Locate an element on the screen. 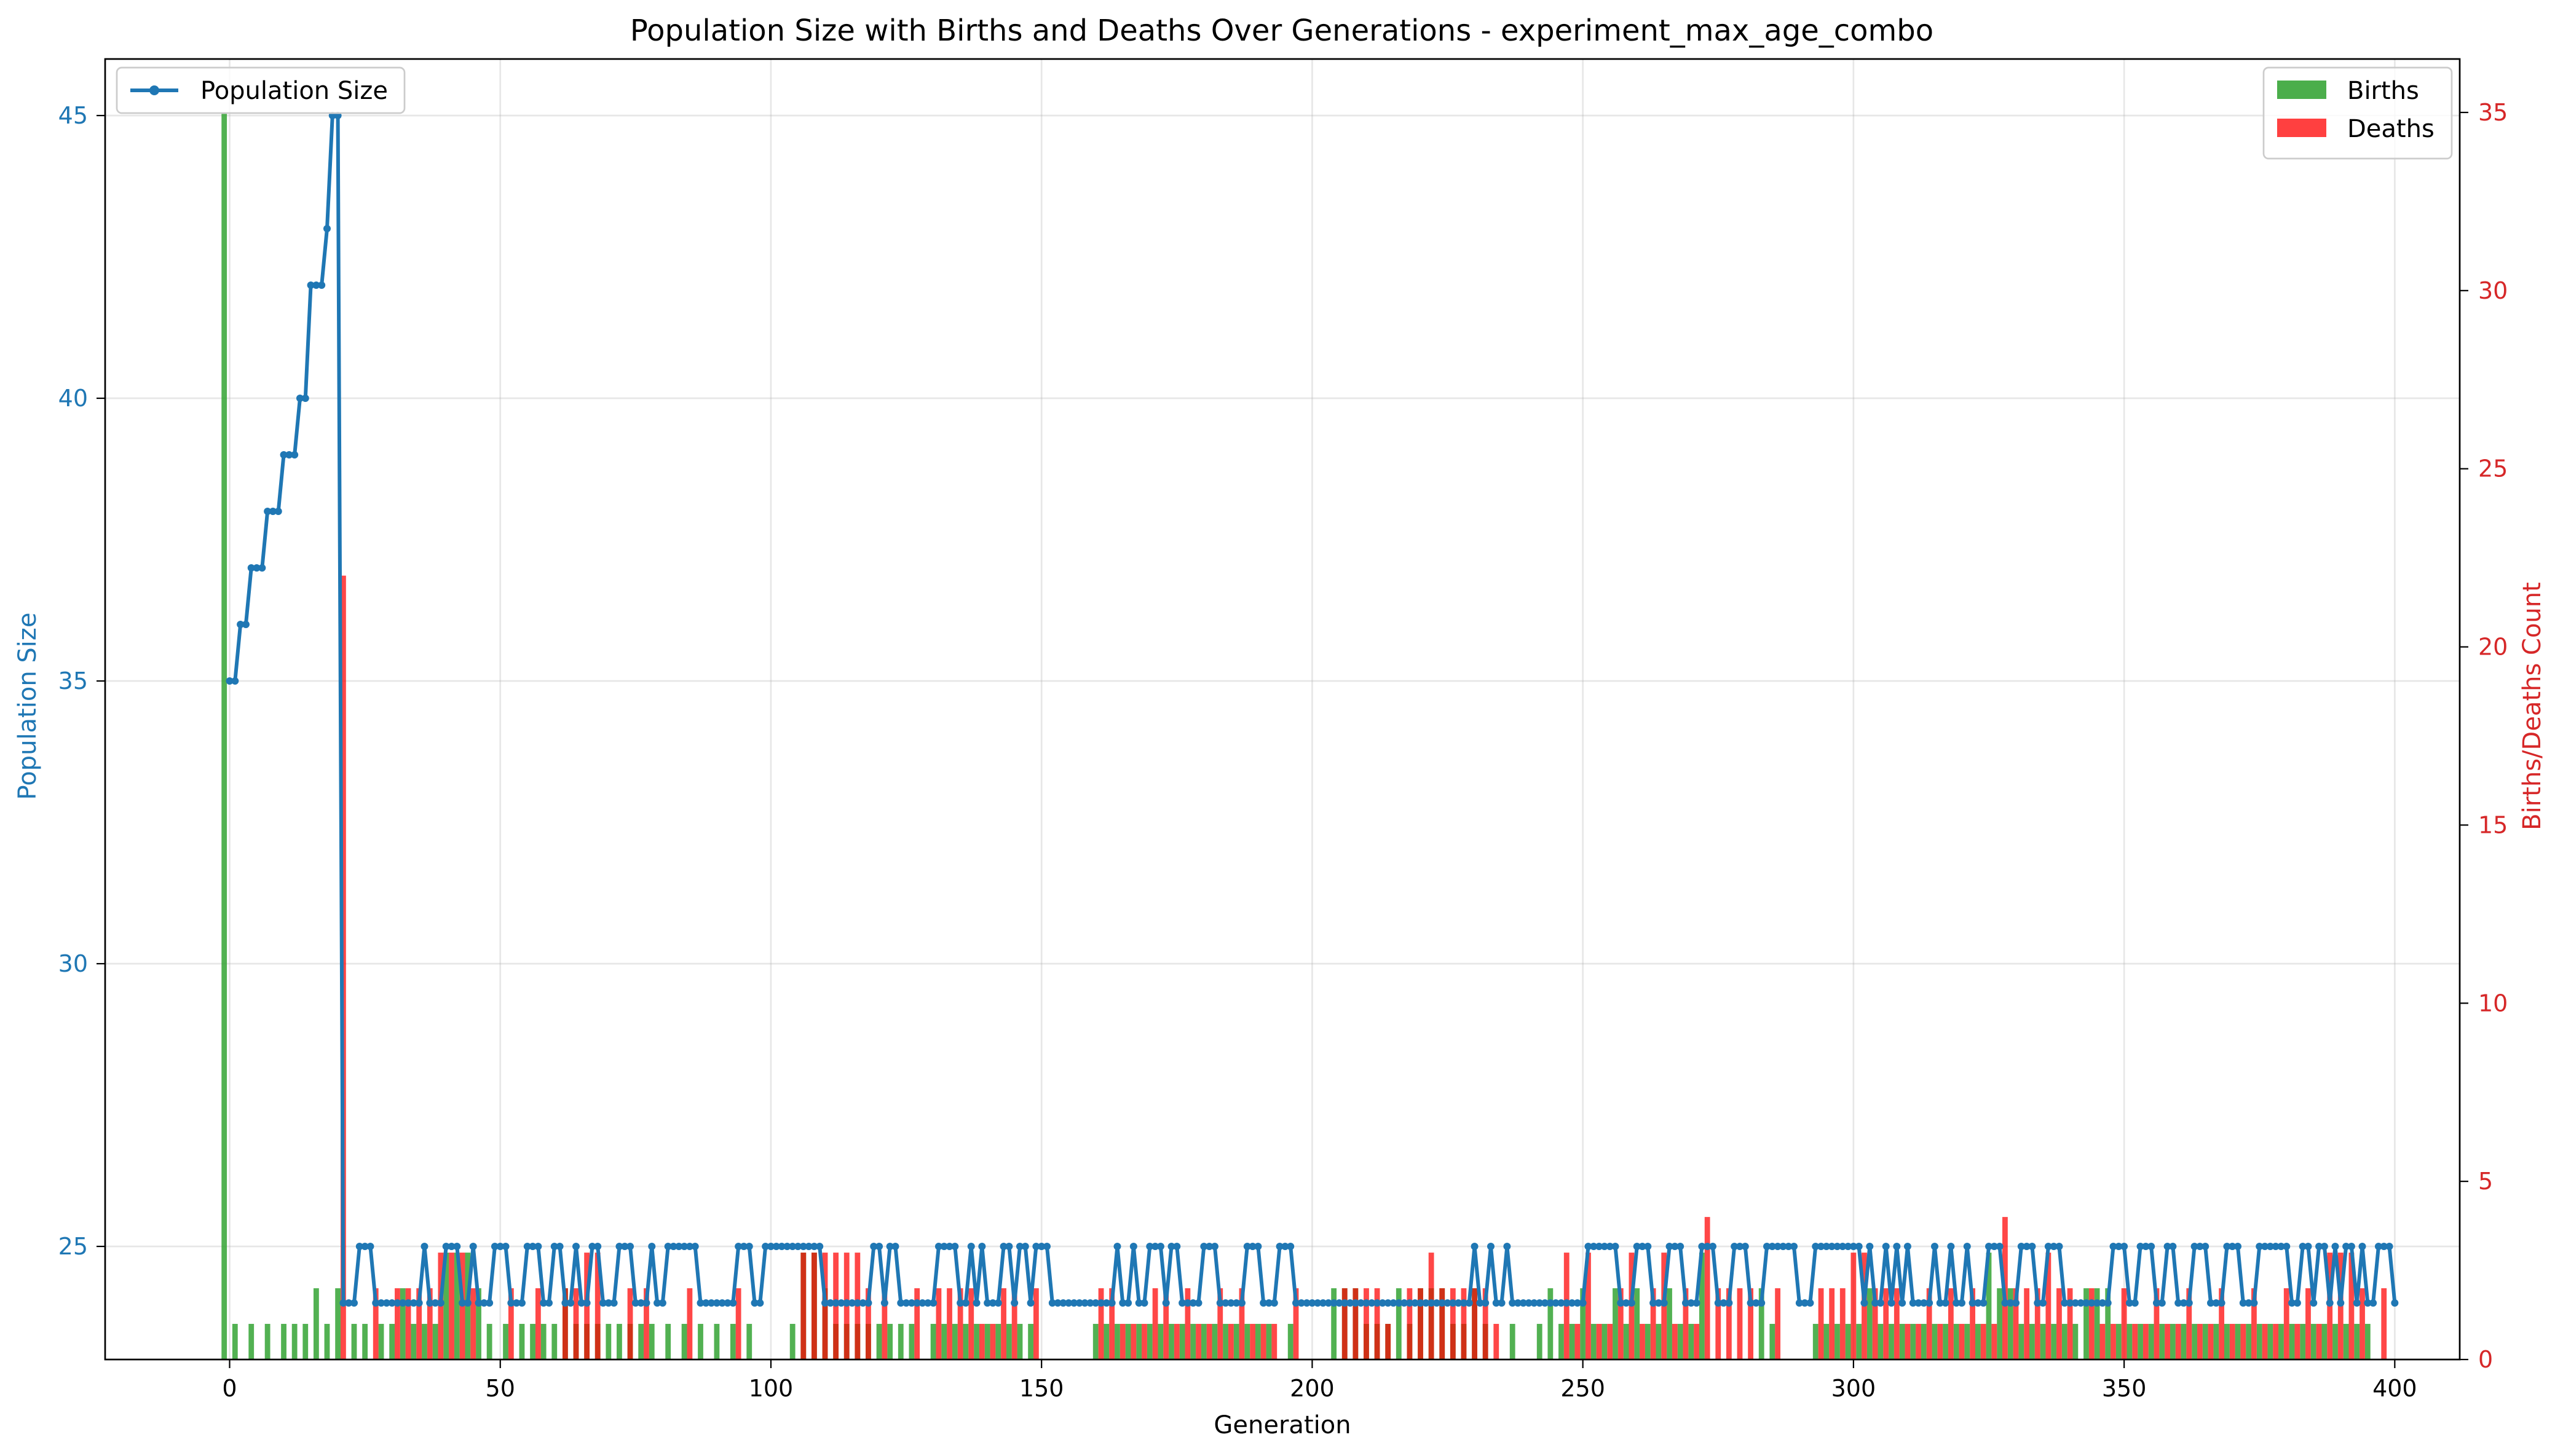 This screenshot has height=1456, width=2563. left-y-tick-label: 40 is located at coordinates (73, 398).